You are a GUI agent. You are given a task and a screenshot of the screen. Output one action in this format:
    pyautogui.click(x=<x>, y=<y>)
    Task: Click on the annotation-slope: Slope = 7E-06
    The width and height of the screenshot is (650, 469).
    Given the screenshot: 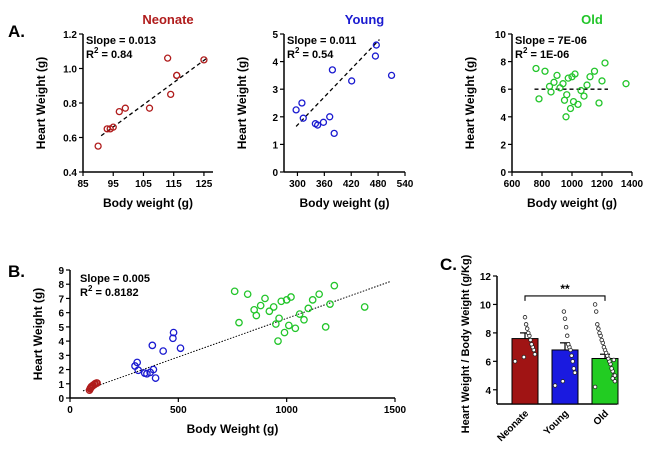 What is the action you would take?
    pyautogui.click(x=551, y=41)
    